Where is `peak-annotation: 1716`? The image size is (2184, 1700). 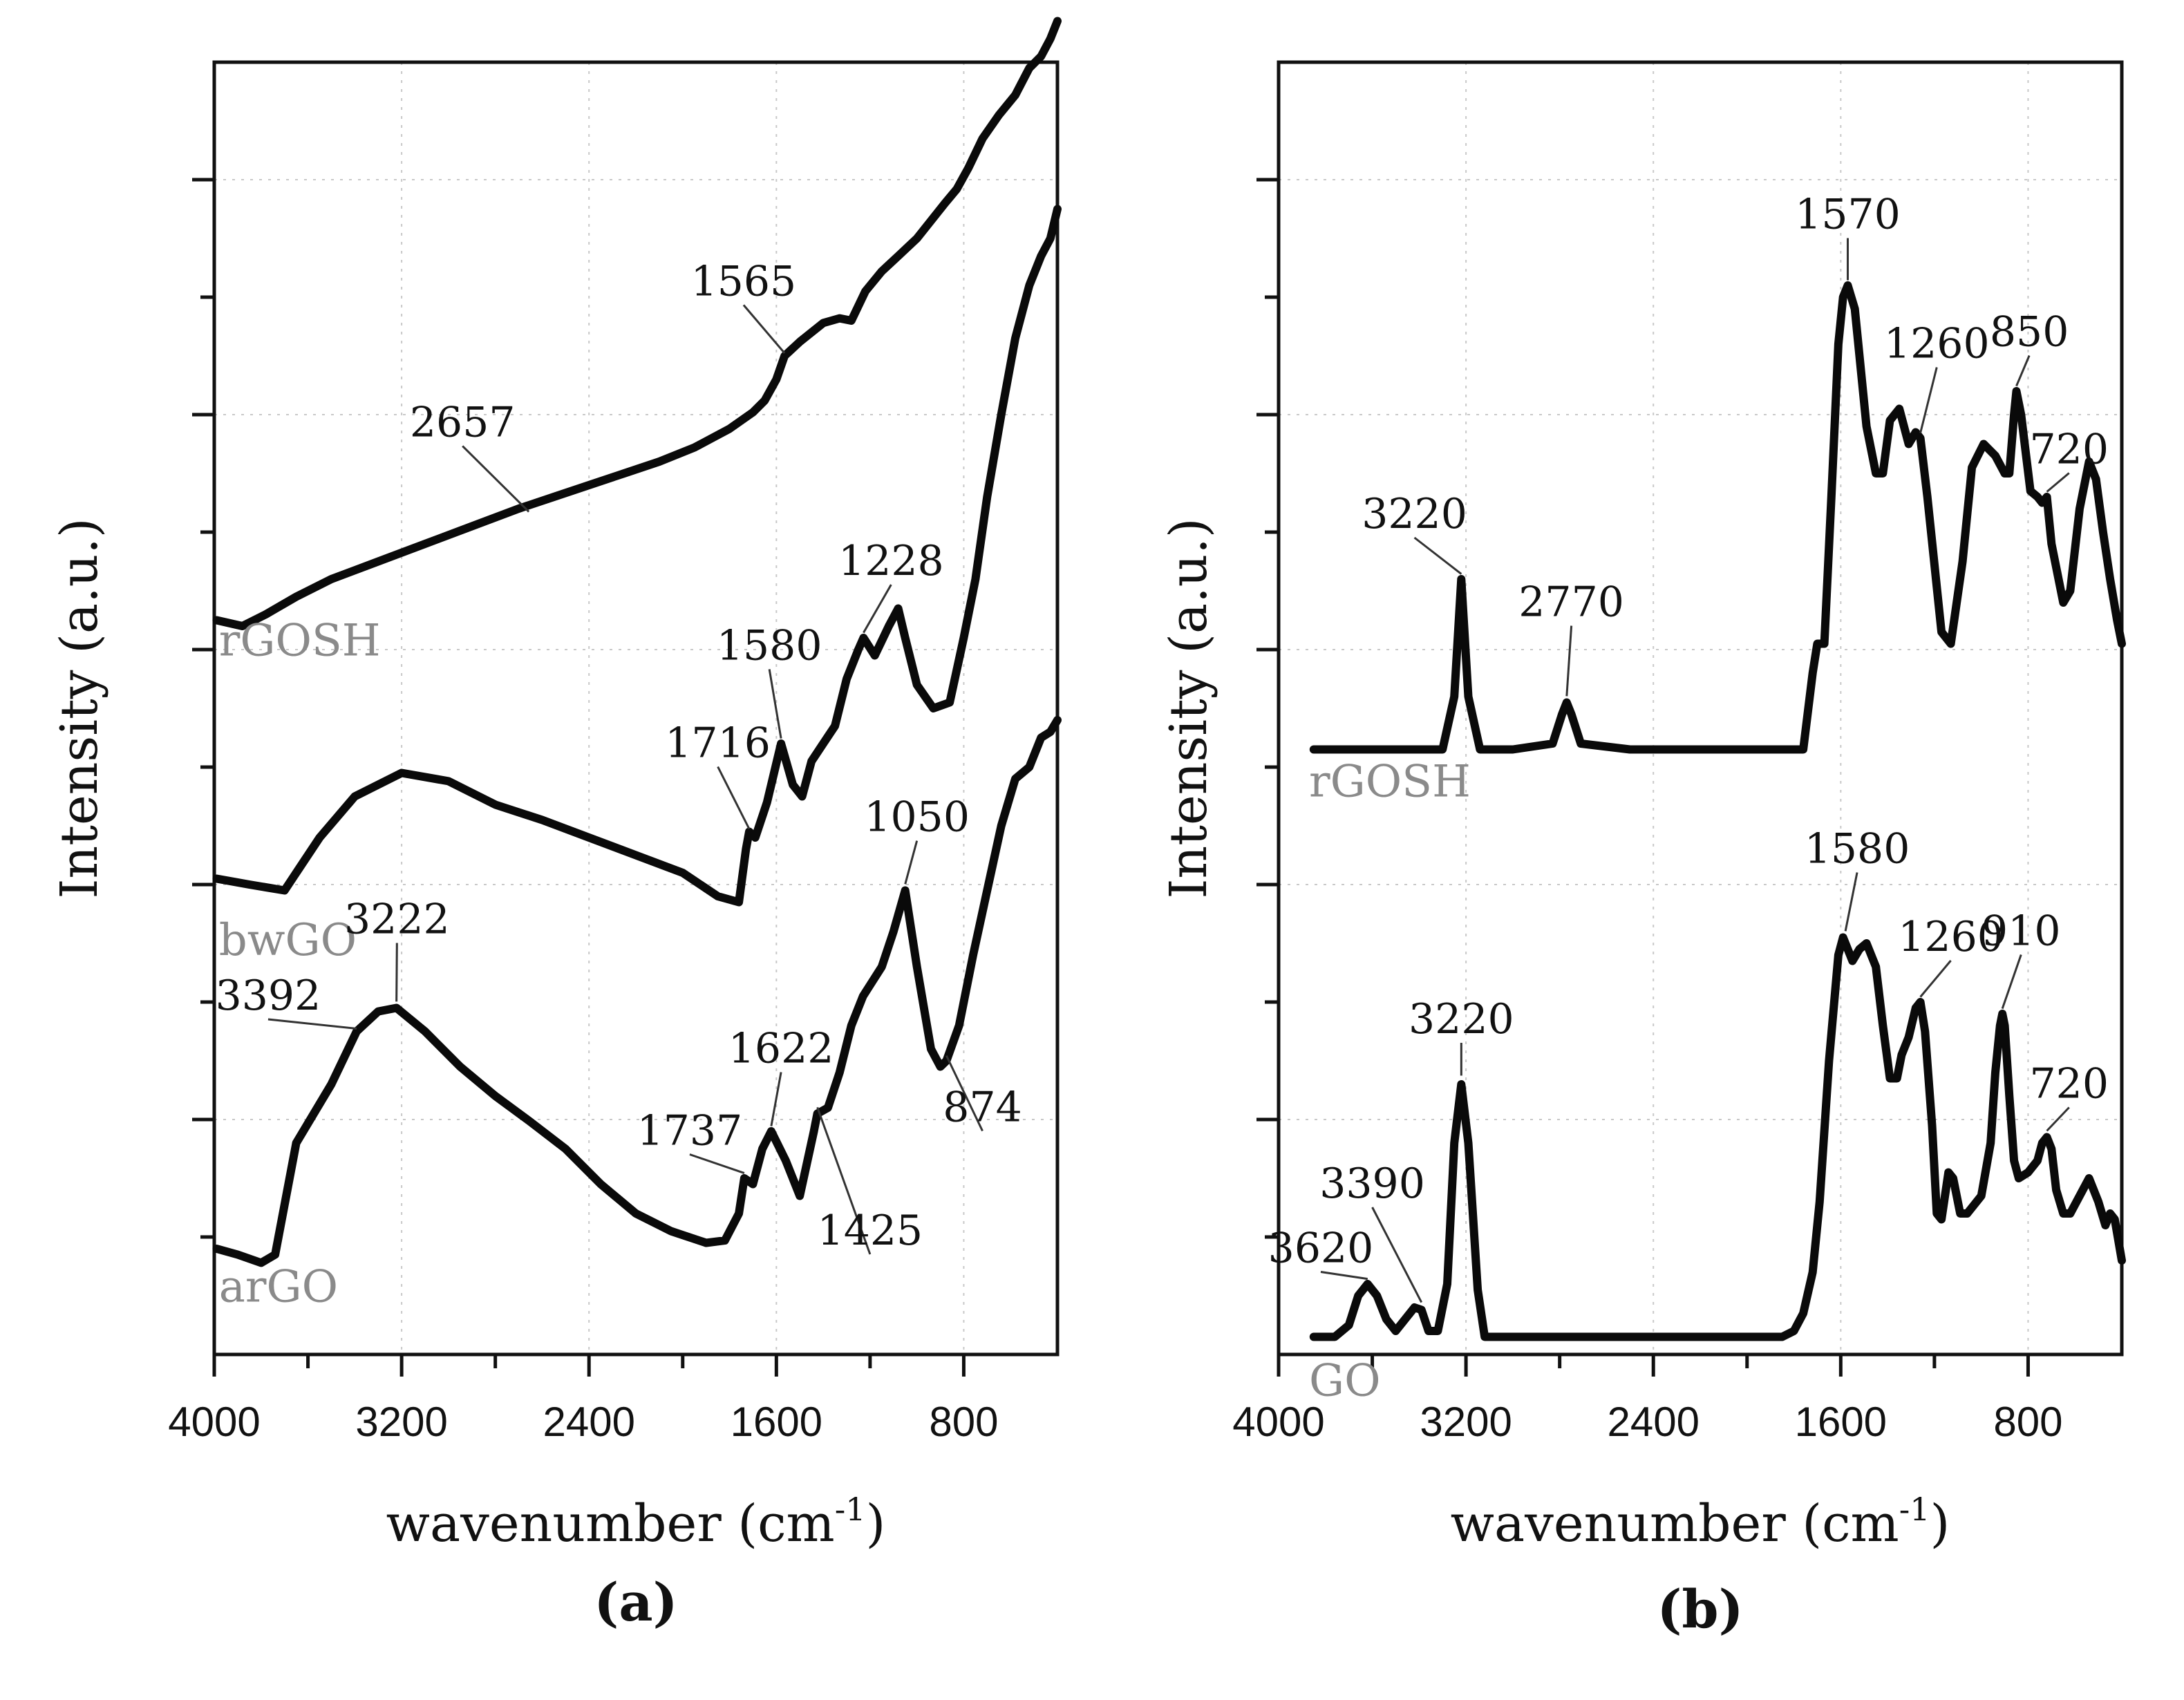 peak-annotation: 1716 is located at coordinates (718, 743).